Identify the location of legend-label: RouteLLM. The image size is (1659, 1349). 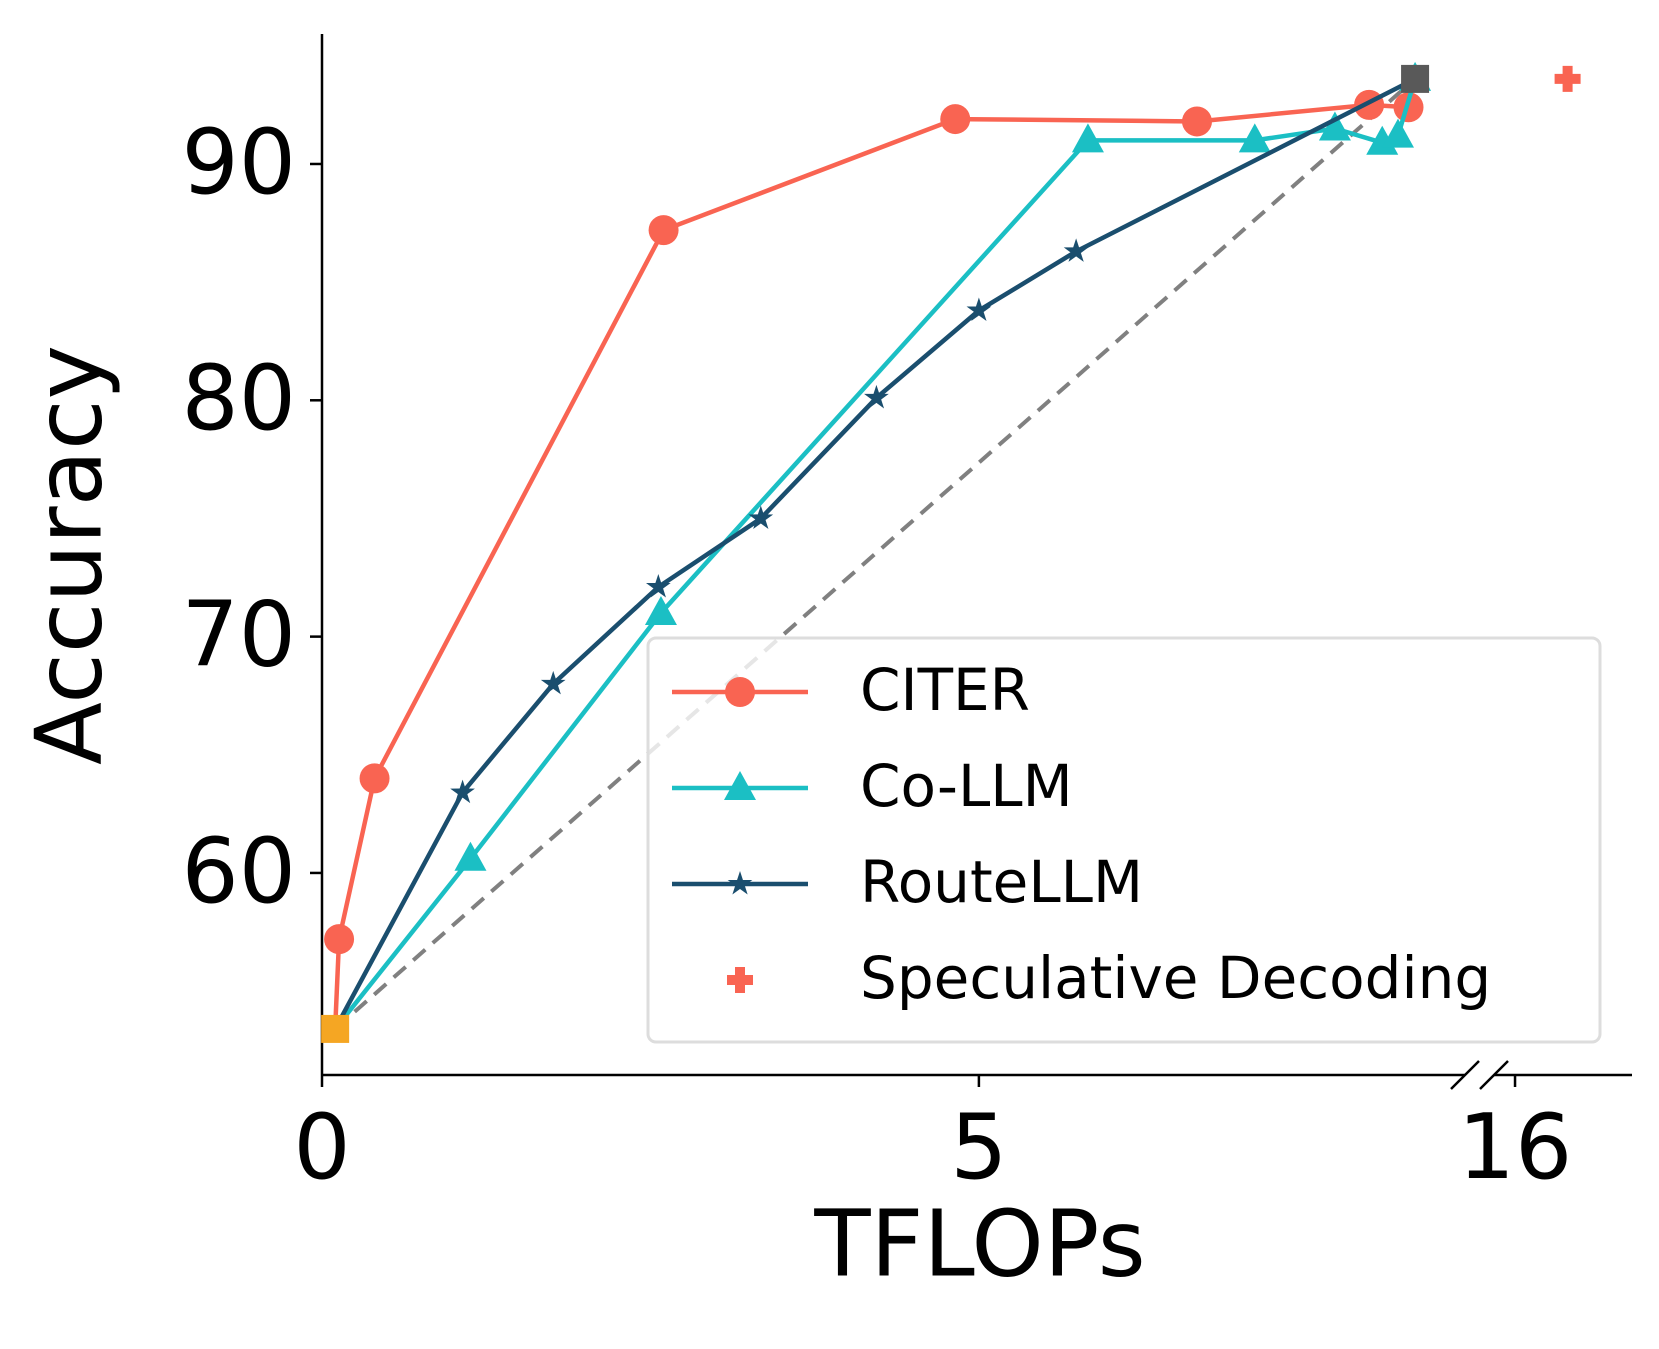
(1001, 882).